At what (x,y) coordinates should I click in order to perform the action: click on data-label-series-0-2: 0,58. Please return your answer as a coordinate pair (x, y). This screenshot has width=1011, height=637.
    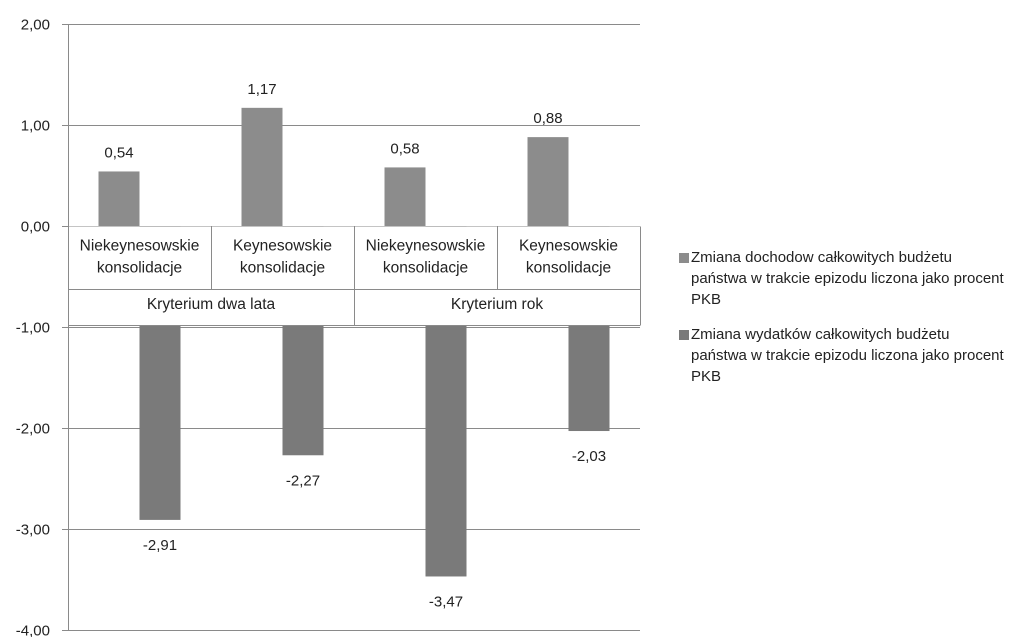
    Looking at the image, I should click on (404, 148).